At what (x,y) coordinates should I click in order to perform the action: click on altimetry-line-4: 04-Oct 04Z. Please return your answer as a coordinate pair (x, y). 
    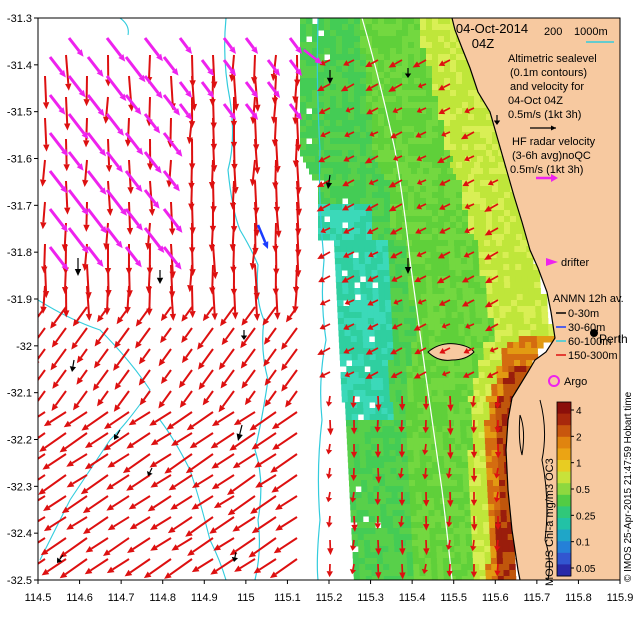
    Looking at the image, I should click on (535, 101).